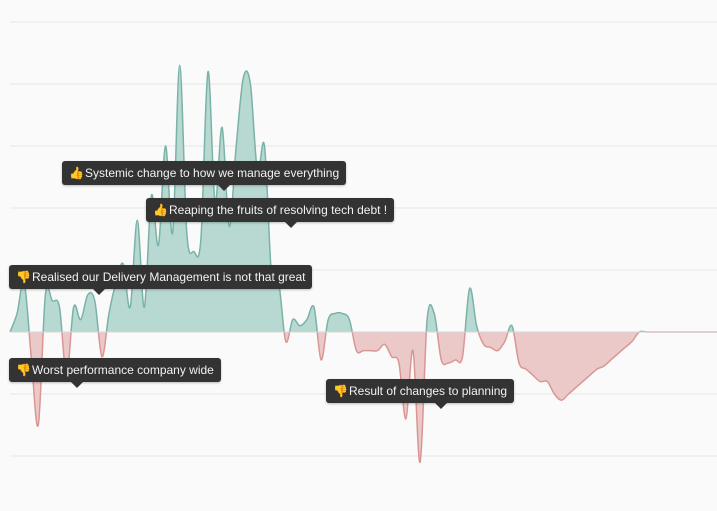 The width and height of the screenshot is (717, 511). Describe the element at coordinates (123, 370) in the screenshot. I see `annotation-text: Worst performance company wide` at that location.